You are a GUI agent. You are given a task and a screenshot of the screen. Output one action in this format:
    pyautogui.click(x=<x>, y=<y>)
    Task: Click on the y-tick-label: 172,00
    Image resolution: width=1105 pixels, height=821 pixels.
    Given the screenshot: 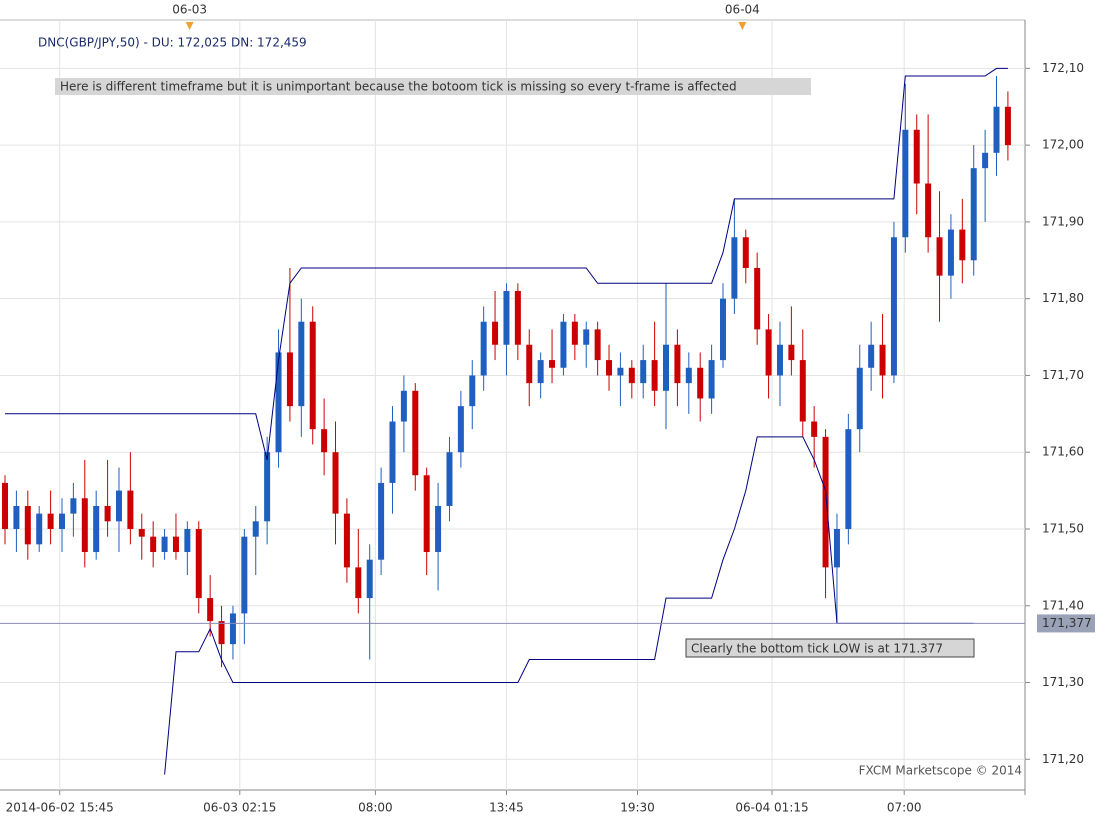 What is the action you would take?
    pyautogui.click(x=1063, y=145)
    